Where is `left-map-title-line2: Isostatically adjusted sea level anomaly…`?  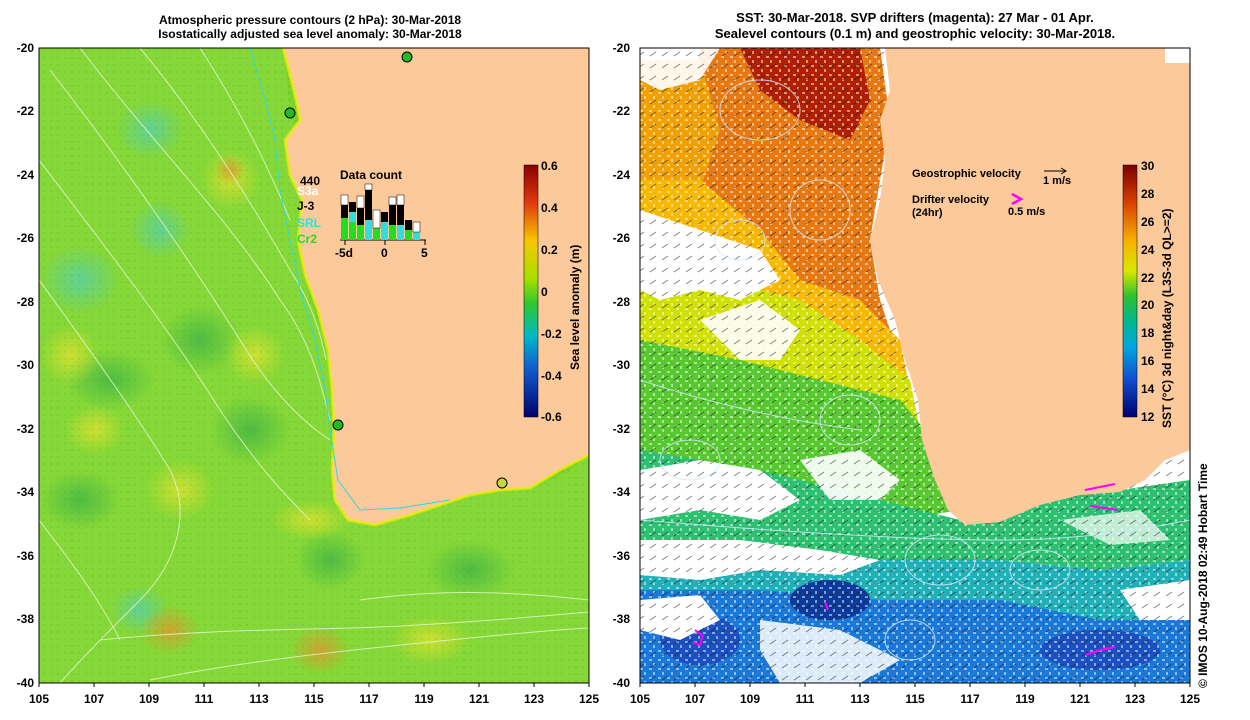
left-map-title-line2: Isostatically adjusted sea level anomaly… is located at coordinates (310, 34).